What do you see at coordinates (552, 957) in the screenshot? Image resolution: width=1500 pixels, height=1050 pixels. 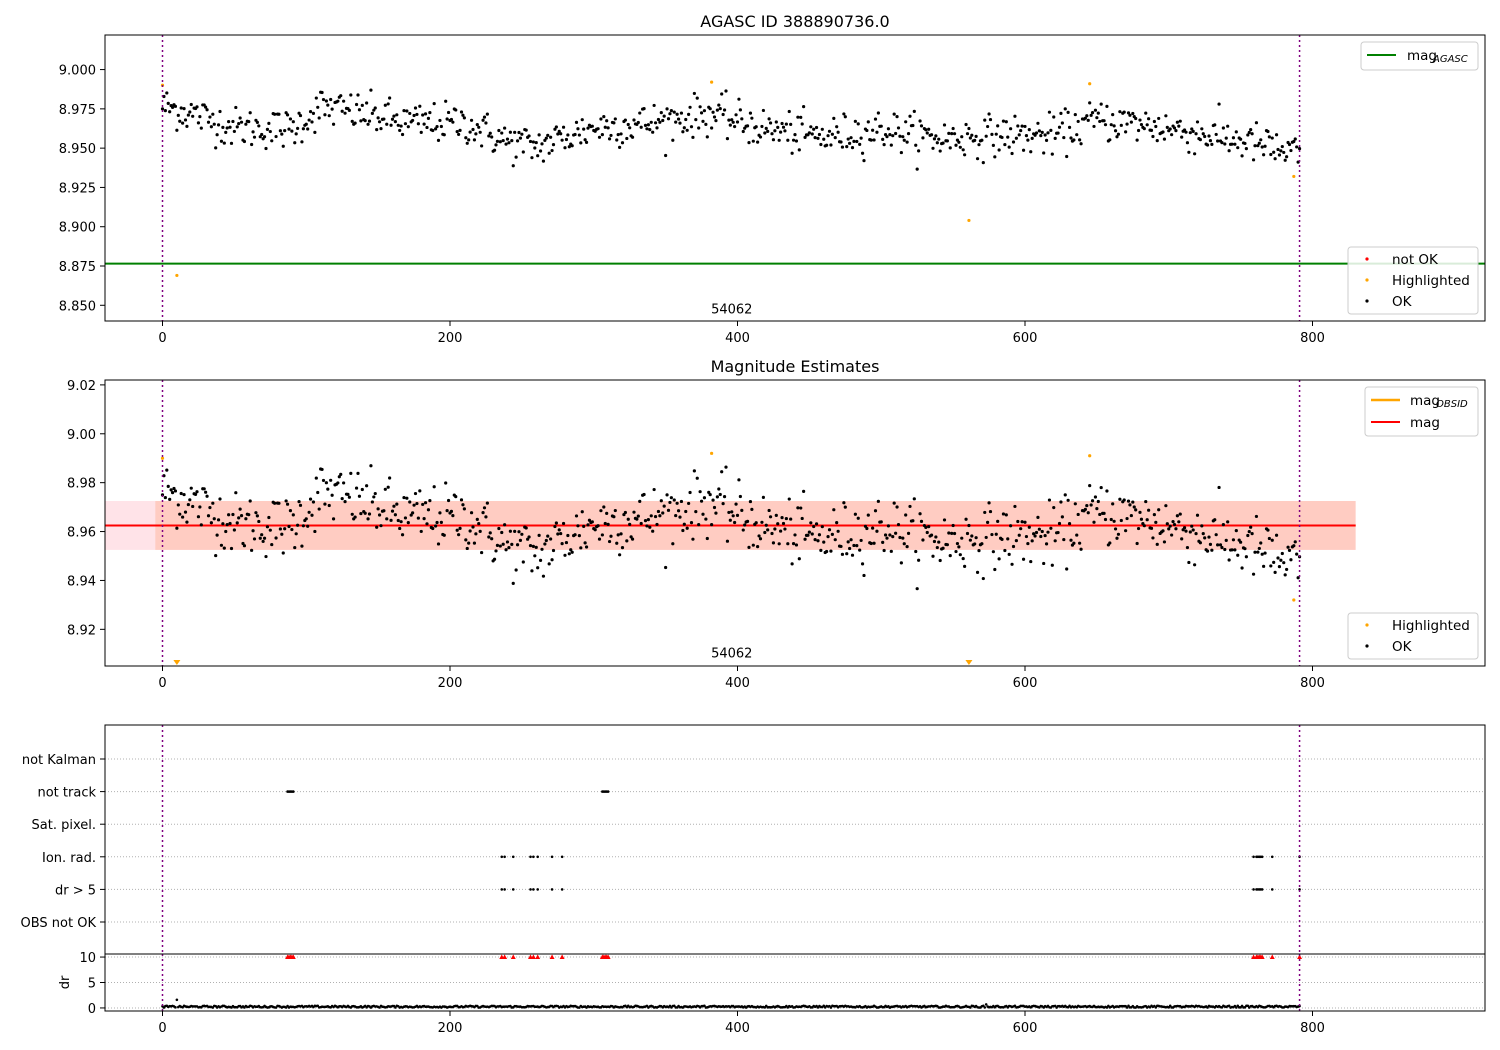 I see `dr-clipped-marker` at bounding box center [552, 957].